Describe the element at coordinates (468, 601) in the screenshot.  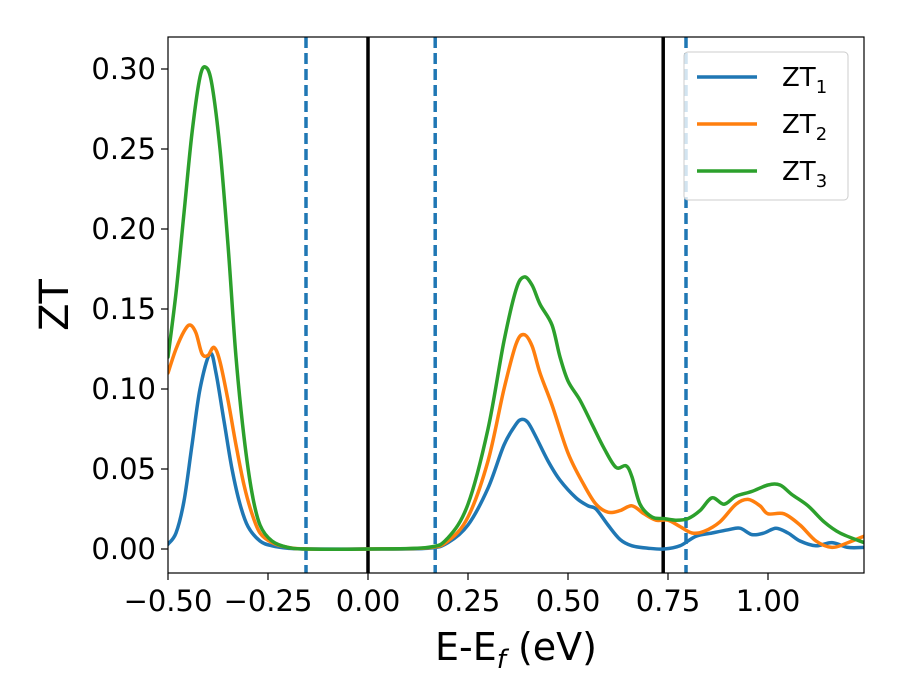
I see `x-tick-label: 0.25` at that location.